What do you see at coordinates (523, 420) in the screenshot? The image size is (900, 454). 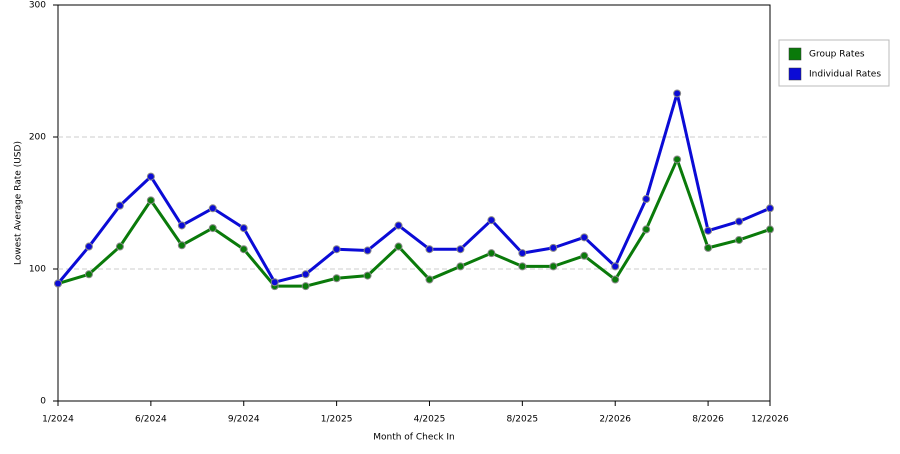 I see `x-tick-label: 8/2025` at bounding box center [523, 420].